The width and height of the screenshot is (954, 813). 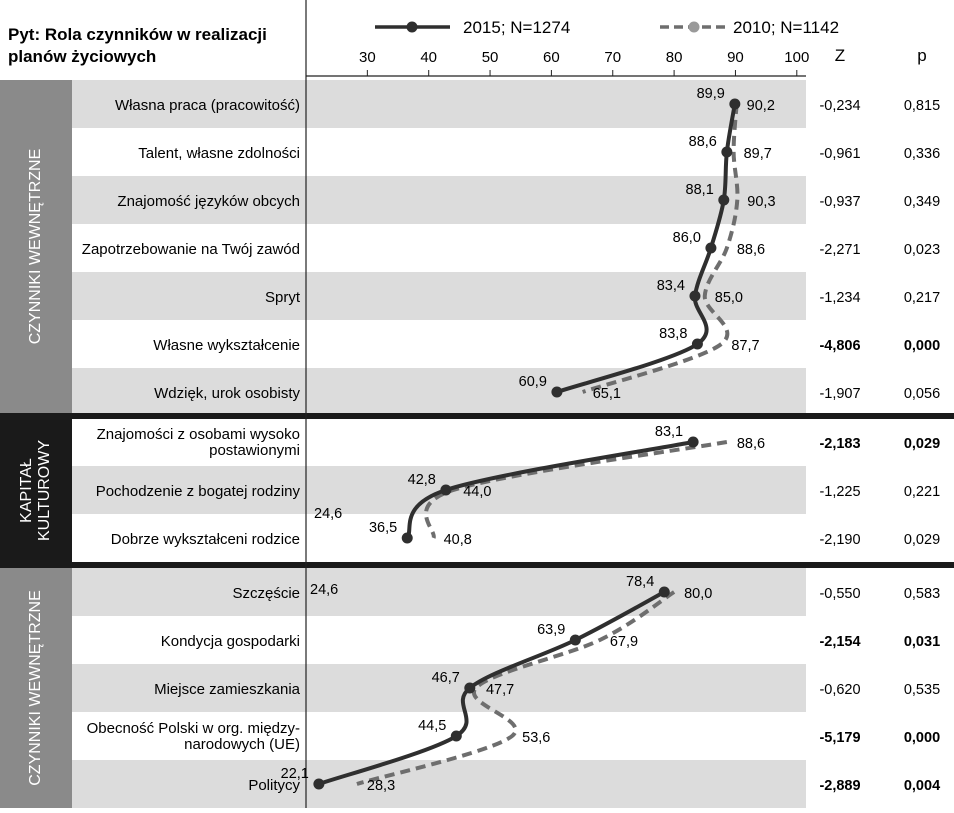 I want to click on value-label-2010: 67,9, so click(x=624, y=642).